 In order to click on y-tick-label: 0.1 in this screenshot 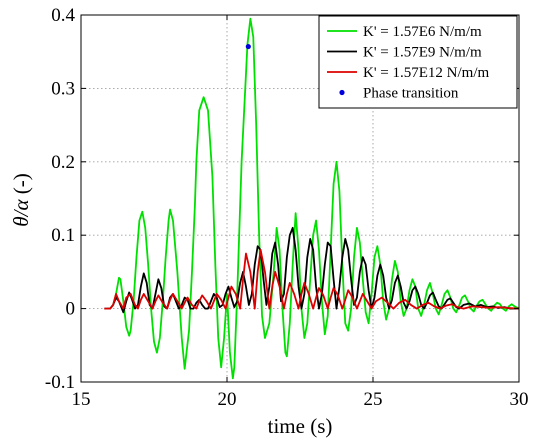, I will do `click(63, 235)`.